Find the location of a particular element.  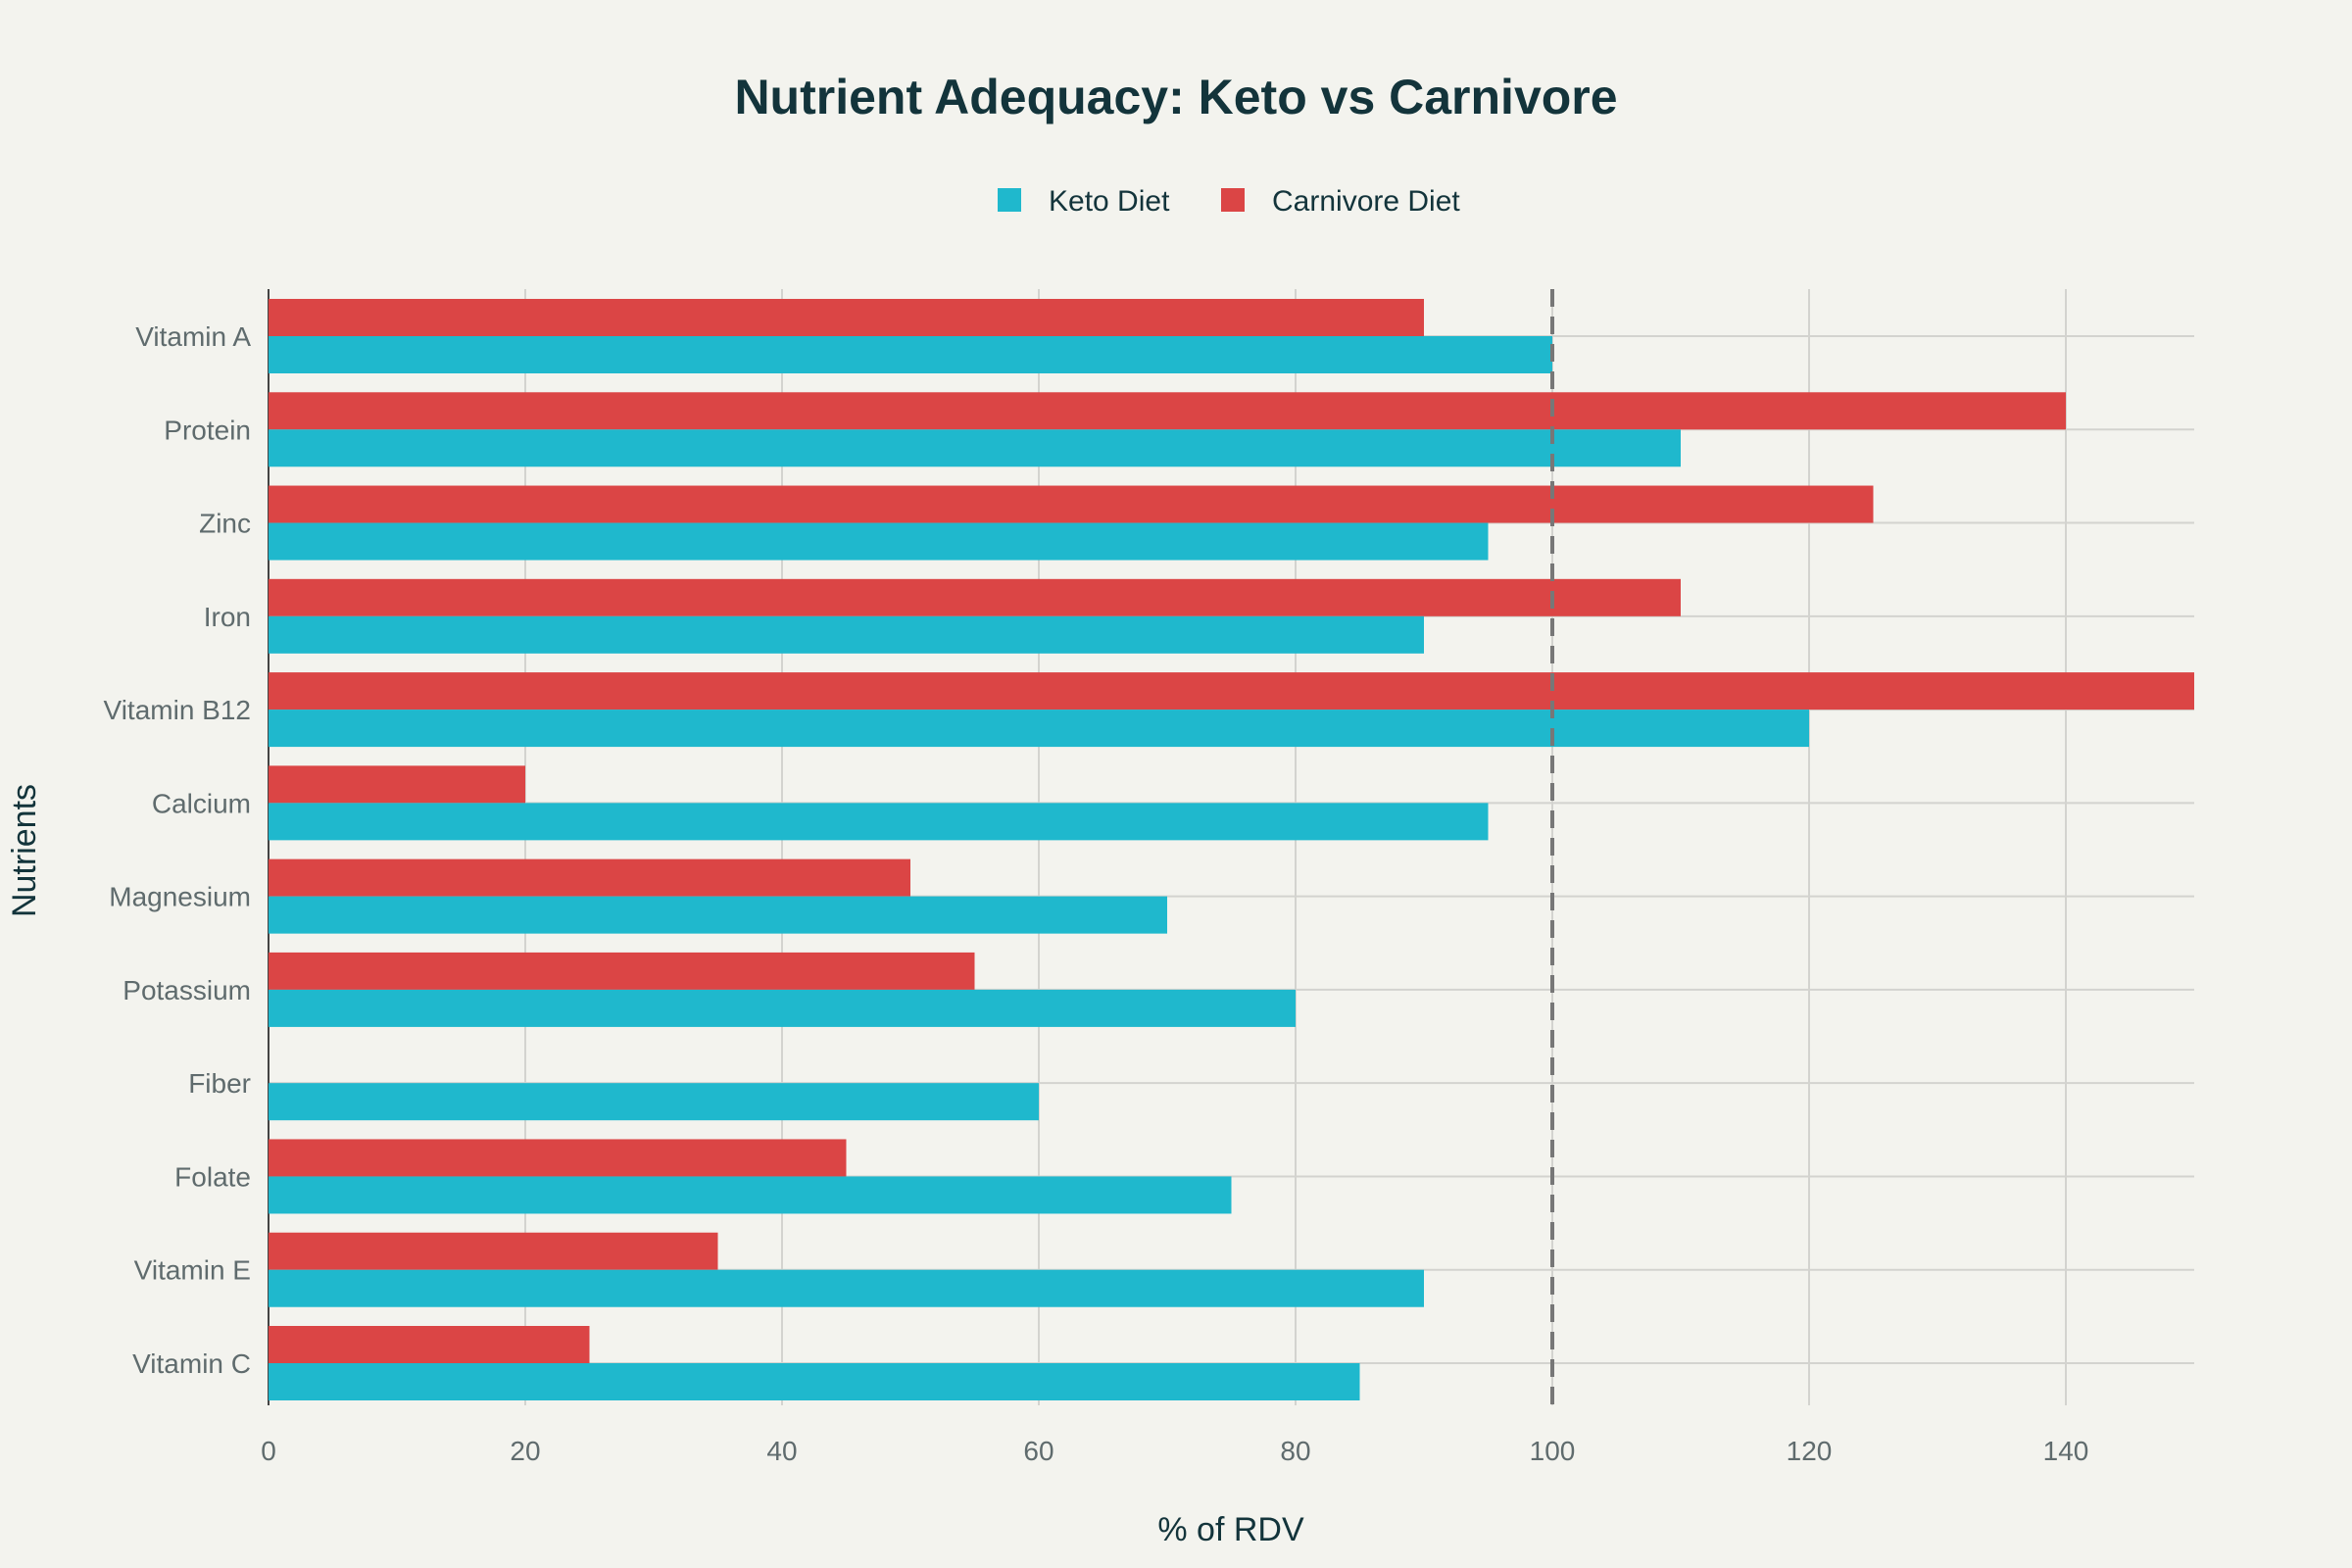

x-tick-label: 120 is located at coordinates (1810, 1451).